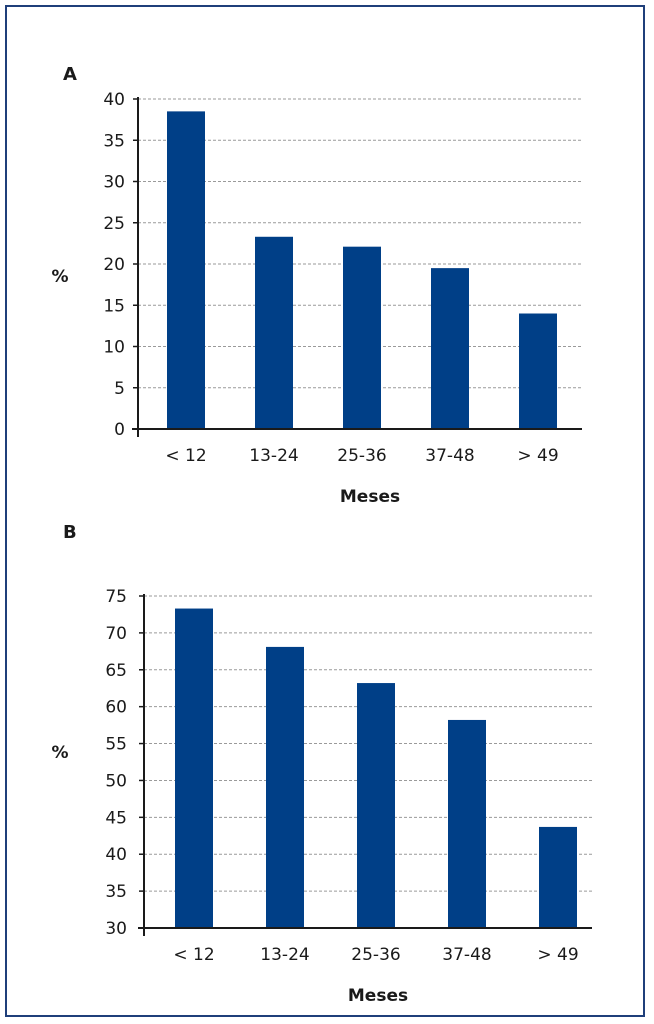 Image resolution: width=654 pixels, height=1024 pixels. What do you see at coordinates (70, 74) in the screenshot?
I see `panel-label-a: A` at bounding box center [70, 74].